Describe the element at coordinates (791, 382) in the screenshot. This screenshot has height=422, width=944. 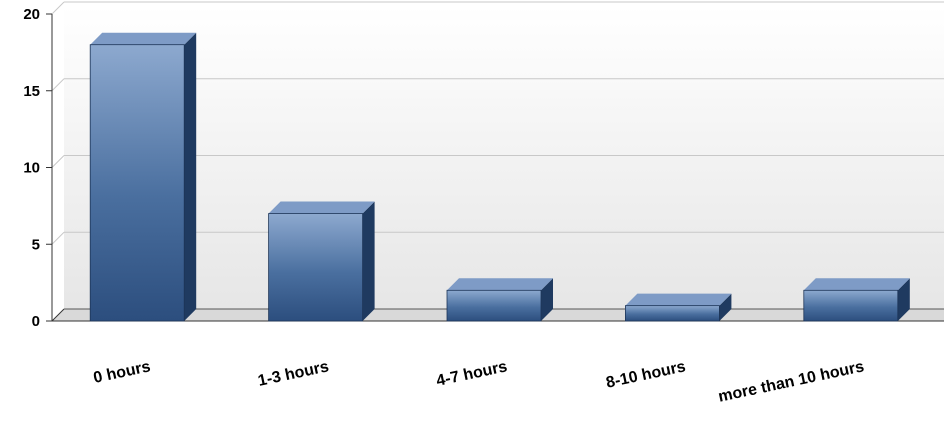
I see `x-tick-label: more than 10 hours` at that location.